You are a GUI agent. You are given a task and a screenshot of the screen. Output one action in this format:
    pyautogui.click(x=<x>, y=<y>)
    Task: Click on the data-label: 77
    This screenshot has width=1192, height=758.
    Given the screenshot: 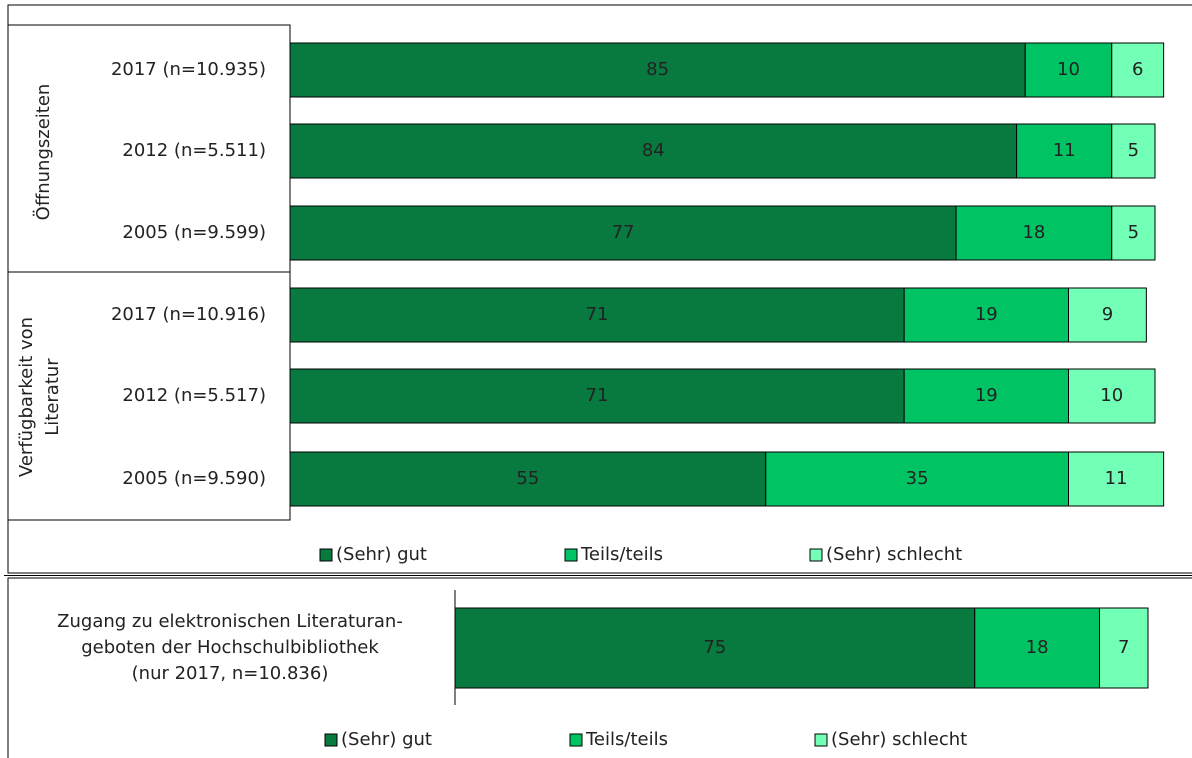 What is the action you would take?
    pyautogui.click(x=623, y=232)
    